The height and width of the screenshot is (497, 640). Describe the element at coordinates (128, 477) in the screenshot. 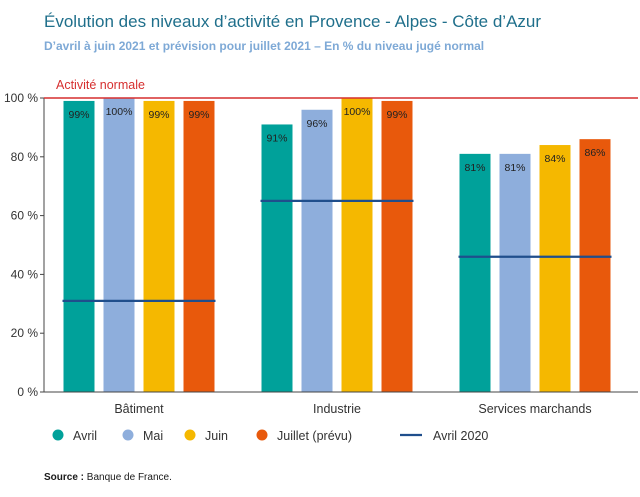

I see `source-text: Banque de France.` at that location.